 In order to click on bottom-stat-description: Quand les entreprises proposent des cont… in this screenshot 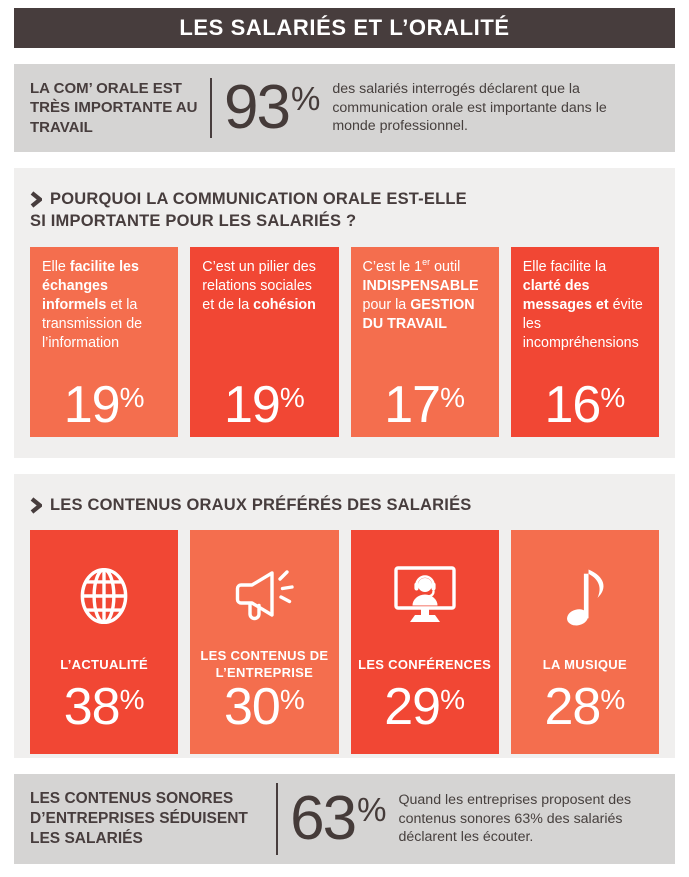, I will do `click(515, 818)`.